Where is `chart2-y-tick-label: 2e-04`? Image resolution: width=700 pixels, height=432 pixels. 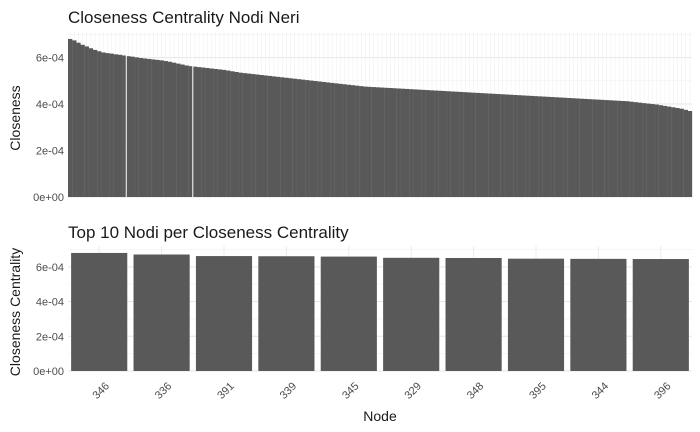 chart2-y-tick-label: 2e-04 is located at coordinates (50, 337).